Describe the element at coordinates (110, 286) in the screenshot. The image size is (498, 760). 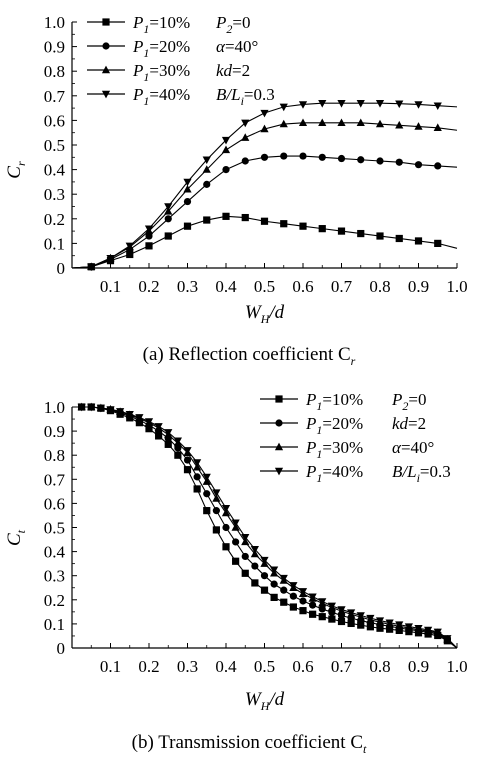
I see `reflection-x-tick-label: 0.1` at that location.